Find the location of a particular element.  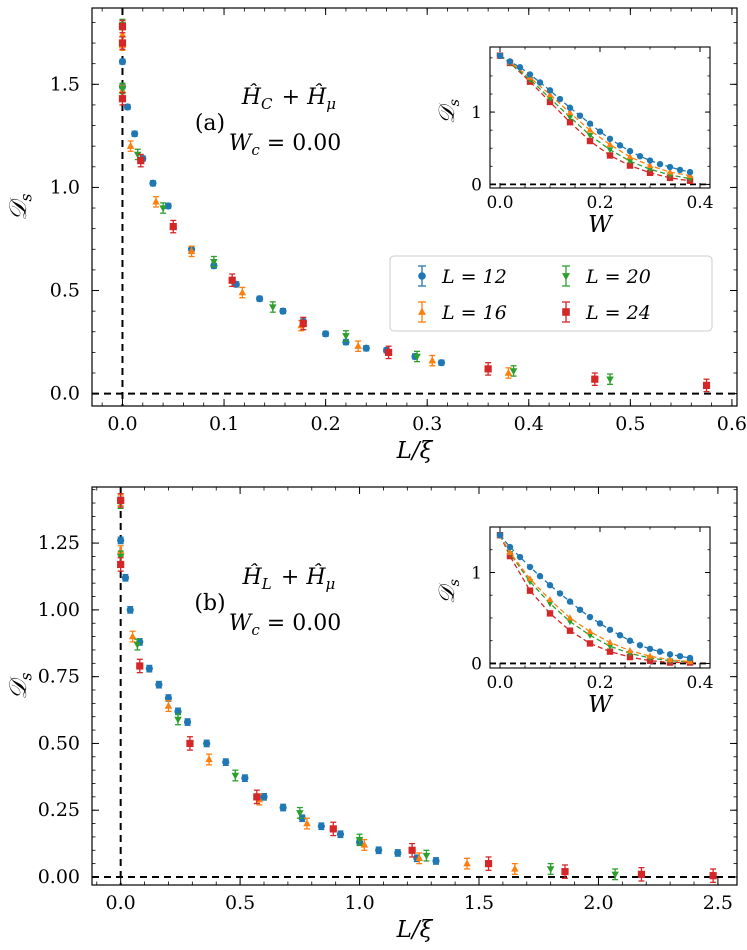

hamiltonian-label: ĤL + Ĥμ is located at coordinates (290, 578).